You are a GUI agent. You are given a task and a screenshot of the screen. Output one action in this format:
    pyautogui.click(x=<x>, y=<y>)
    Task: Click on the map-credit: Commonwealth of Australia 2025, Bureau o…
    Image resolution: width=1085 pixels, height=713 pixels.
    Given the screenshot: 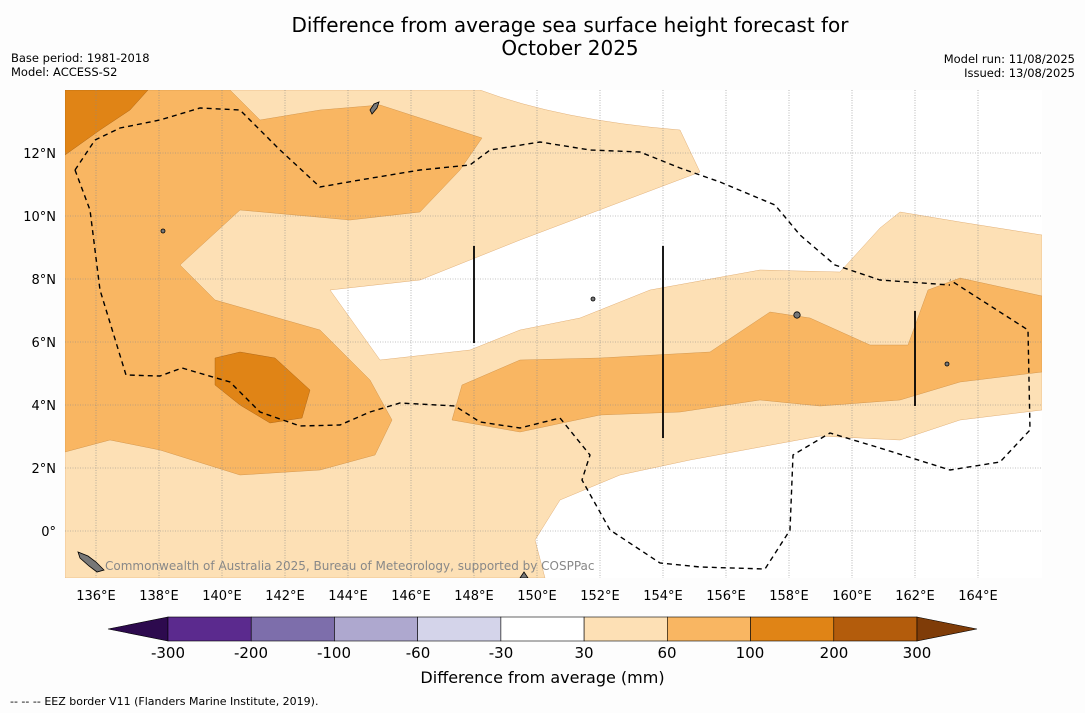 What is the action you would take?
    pyautogui.click(x=350, y=566)
    